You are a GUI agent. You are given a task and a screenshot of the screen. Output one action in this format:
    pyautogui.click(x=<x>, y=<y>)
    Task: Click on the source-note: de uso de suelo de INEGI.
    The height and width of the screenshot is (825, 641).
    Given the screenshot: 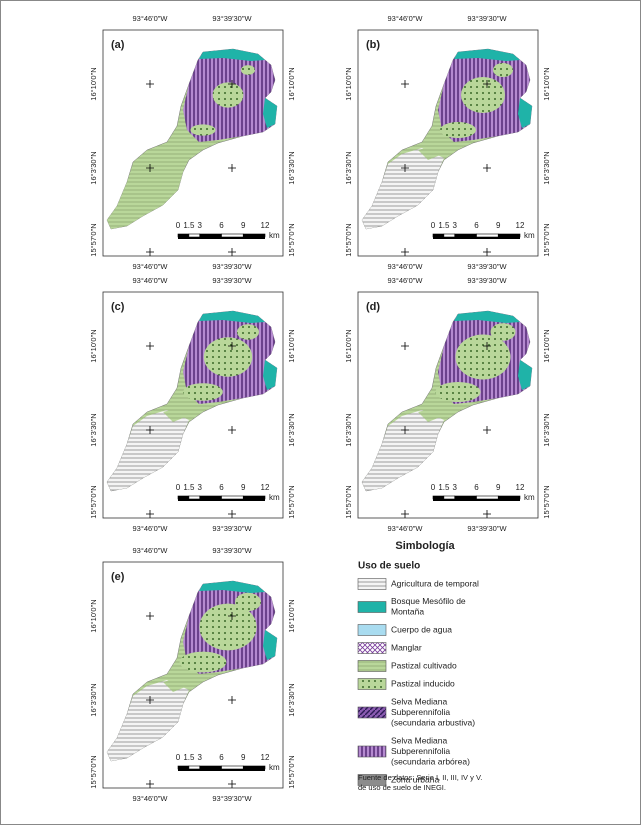 What is the action you would take?
    pyautogui.click(x=402, y=787)
    